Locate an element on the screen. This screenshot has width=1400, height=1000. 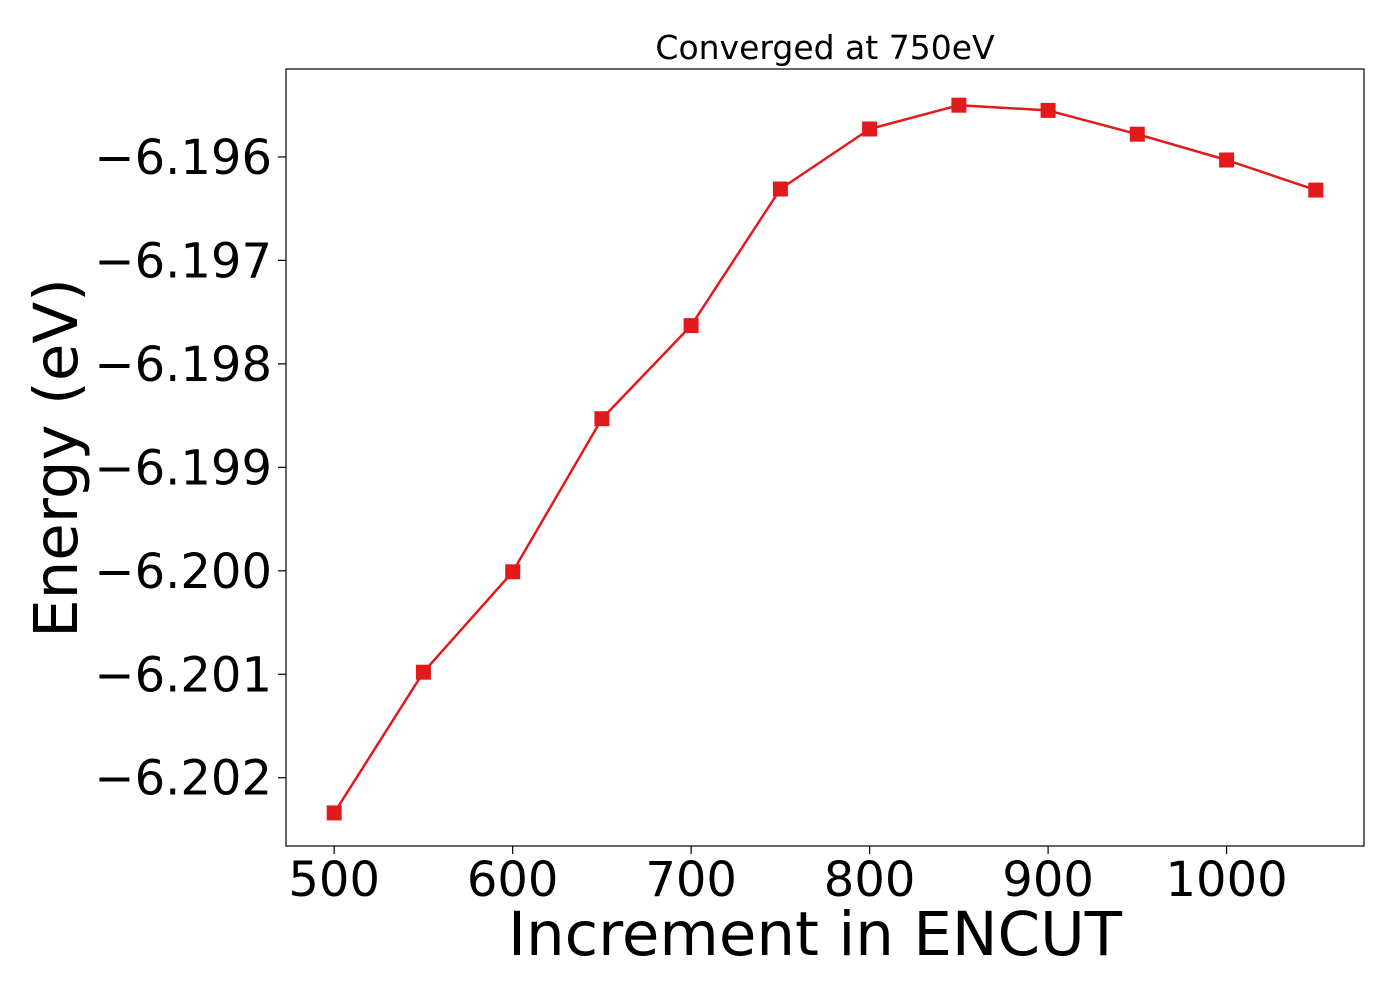
chart-title: Converged at 750eV is located at coordinates (825, 47).